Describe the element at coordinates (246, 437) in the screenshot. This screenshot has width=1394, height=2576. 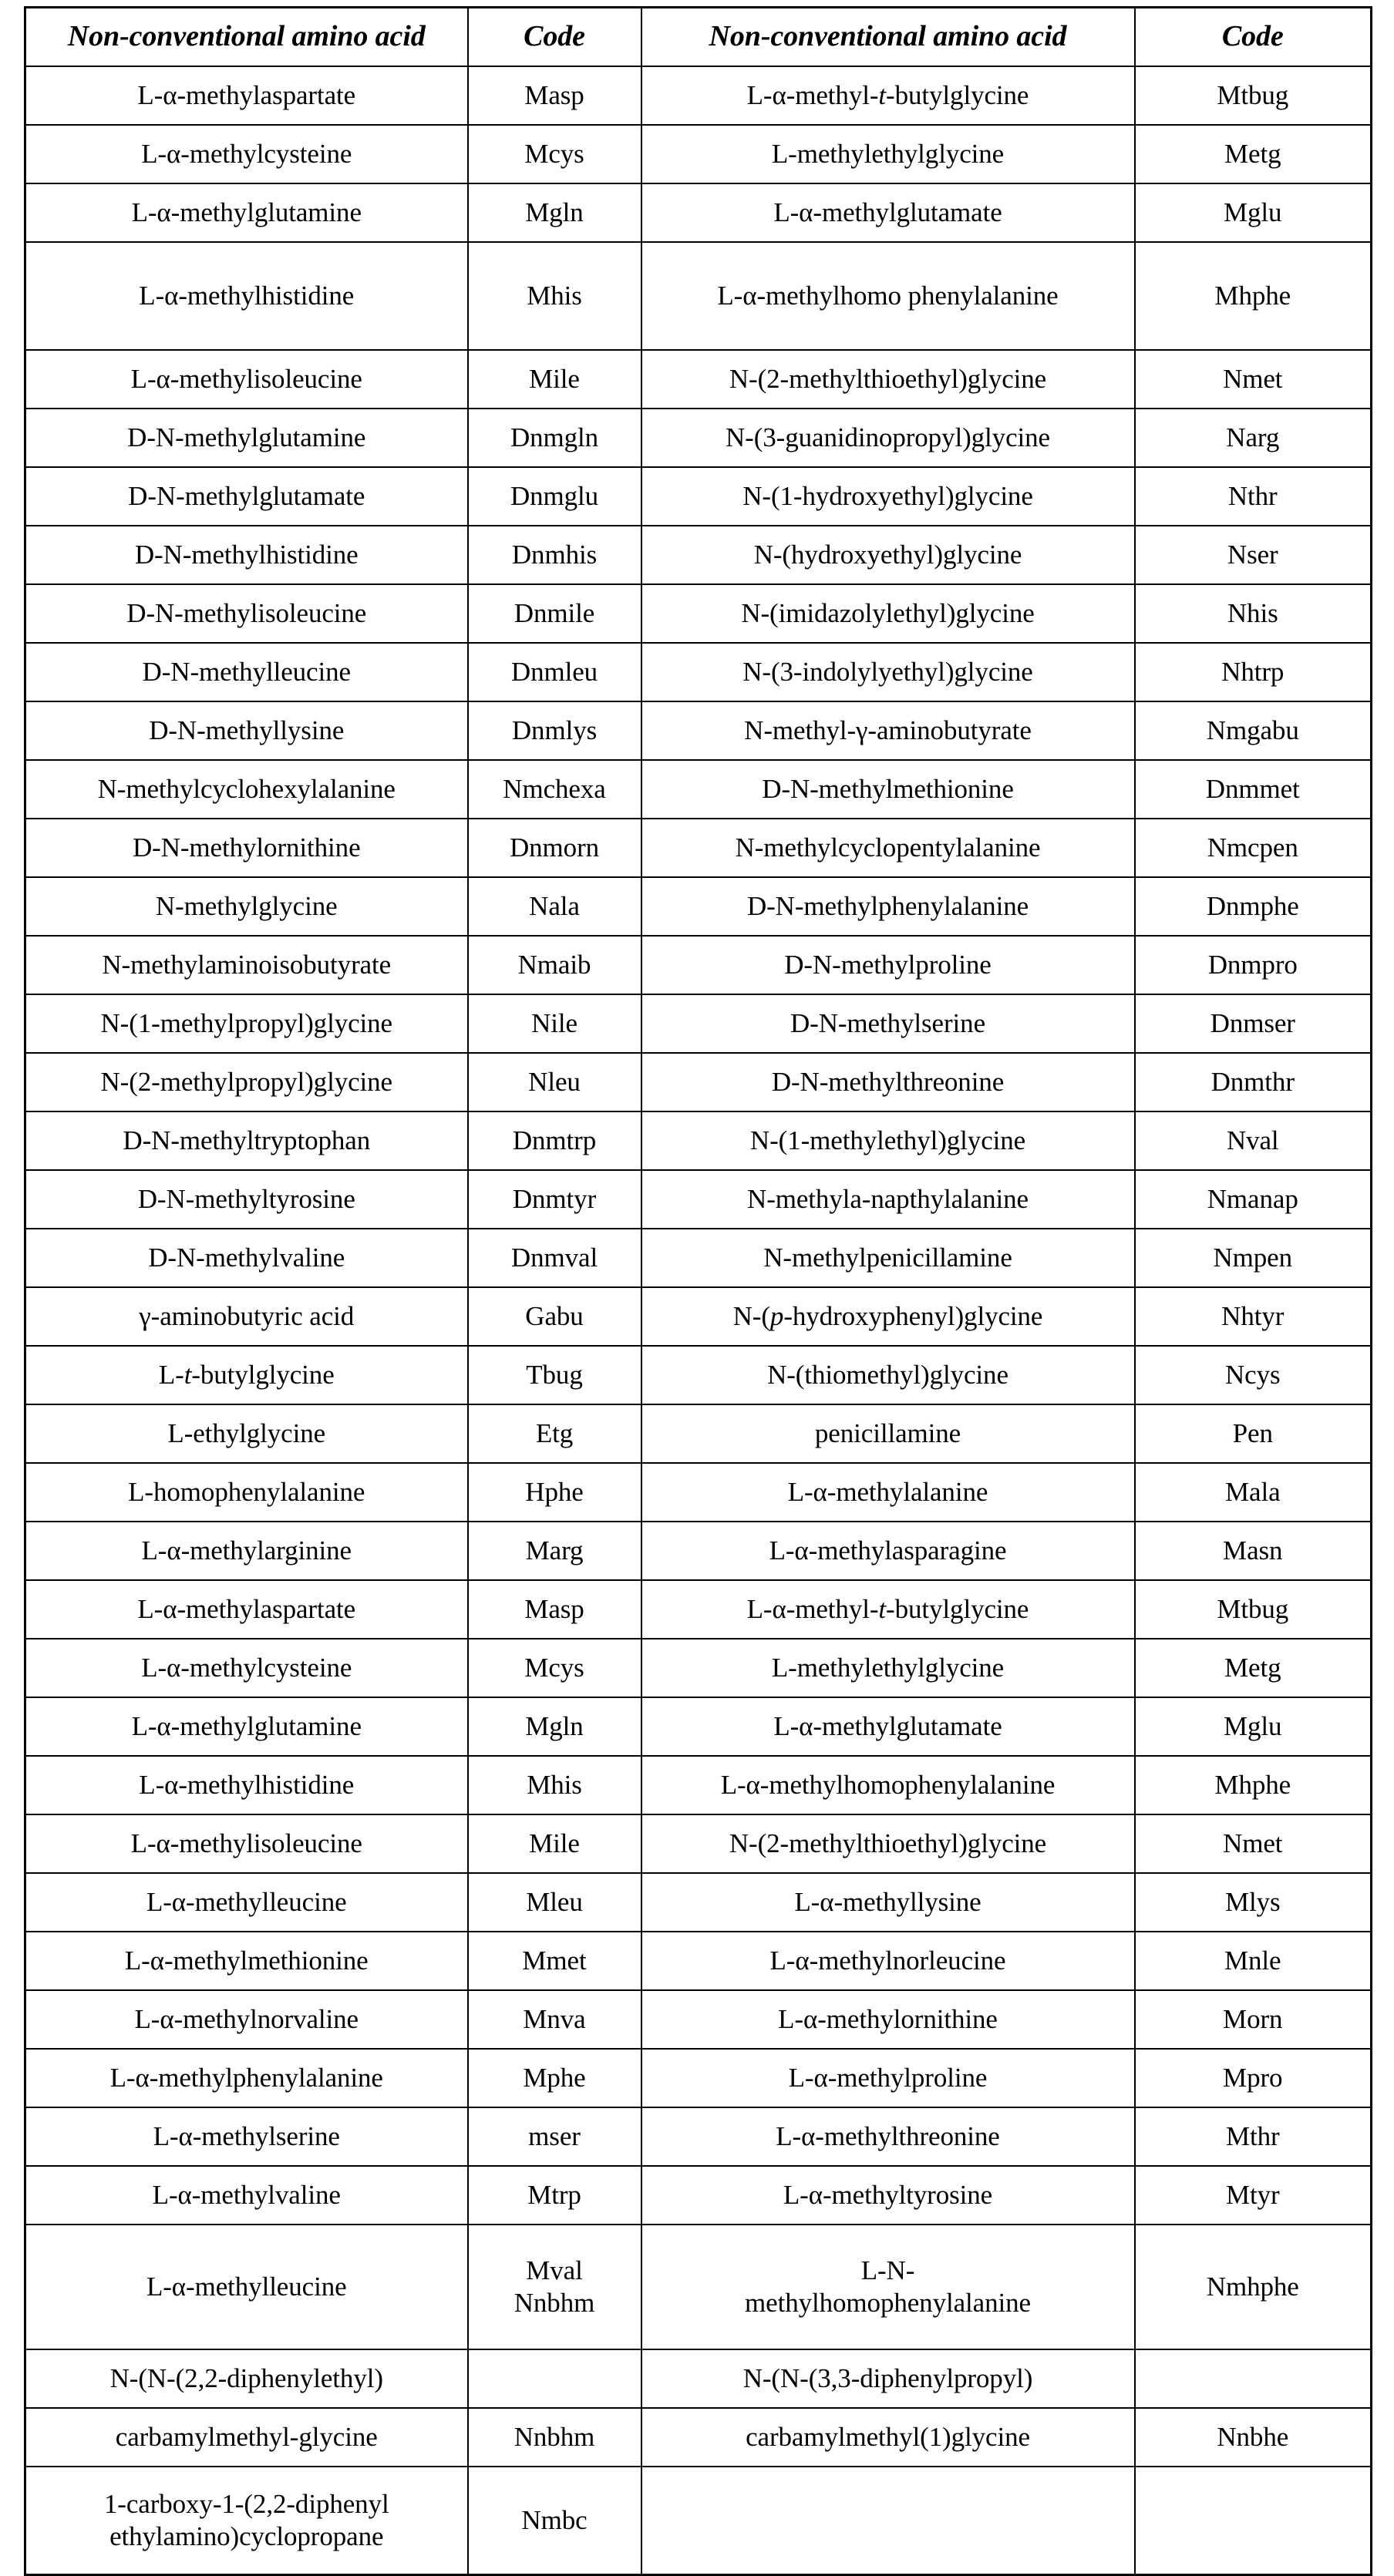
I see `cell-amino-acid-left: D-N-methylglutamine` at that location.